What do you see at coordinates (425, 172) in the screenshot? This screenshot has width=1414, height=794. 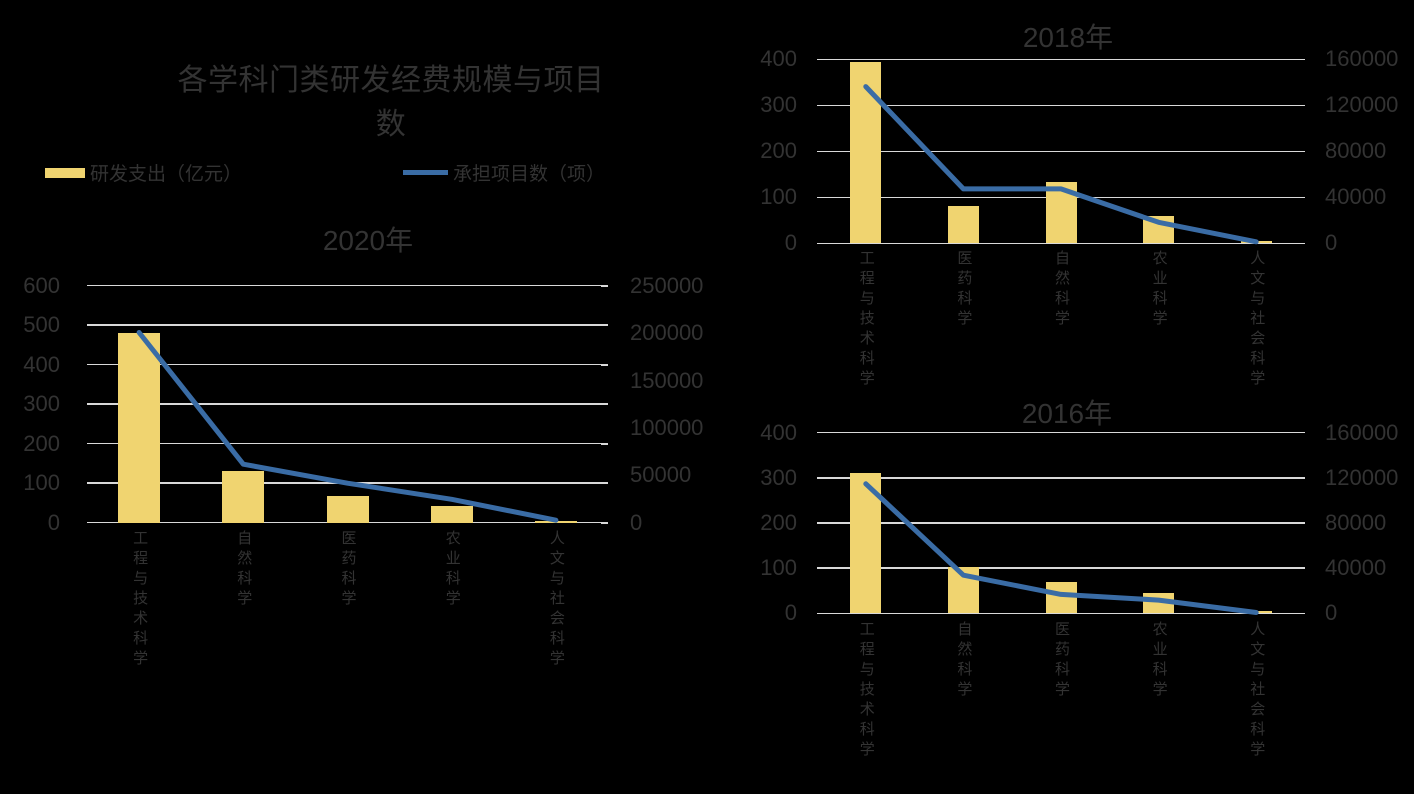 I see `line-legend-swatch-icon` at bounding box center [425, 172].